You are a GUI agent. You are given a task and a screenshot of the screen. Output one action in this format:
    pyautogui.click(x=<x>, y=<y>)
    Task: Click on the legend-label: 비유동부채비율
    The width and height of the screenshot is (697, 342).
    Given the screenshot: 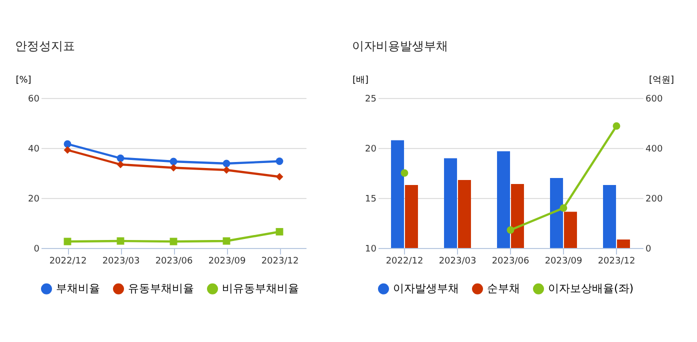 What is the action you would take?
    pyautogui.click(x=260, y=288)
    